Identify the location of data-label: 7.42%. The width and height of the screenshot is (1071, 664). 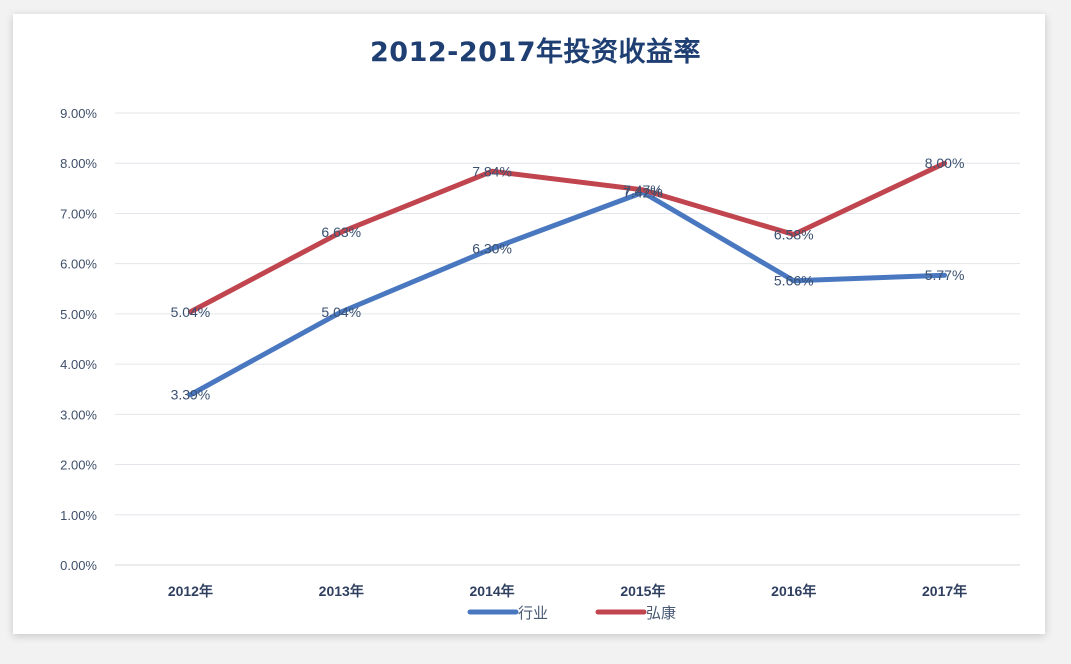
(643, 192).